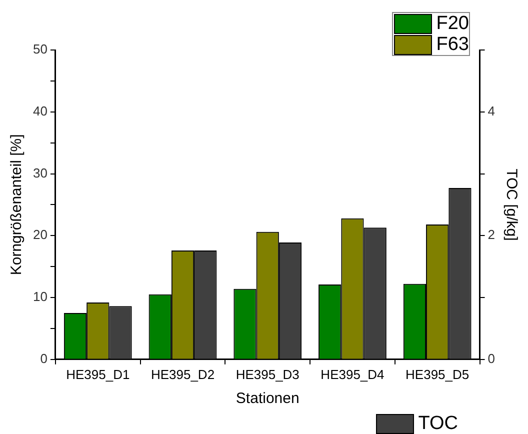  I want to click on y2-tick-label: 2, so click(492, 234).